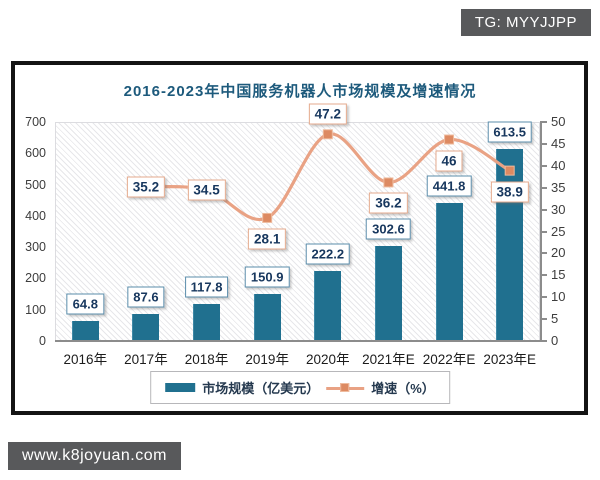 This screenshot has width=600, height=480. I want to click on right-axis-tick-label: 15, so click(558, 275).